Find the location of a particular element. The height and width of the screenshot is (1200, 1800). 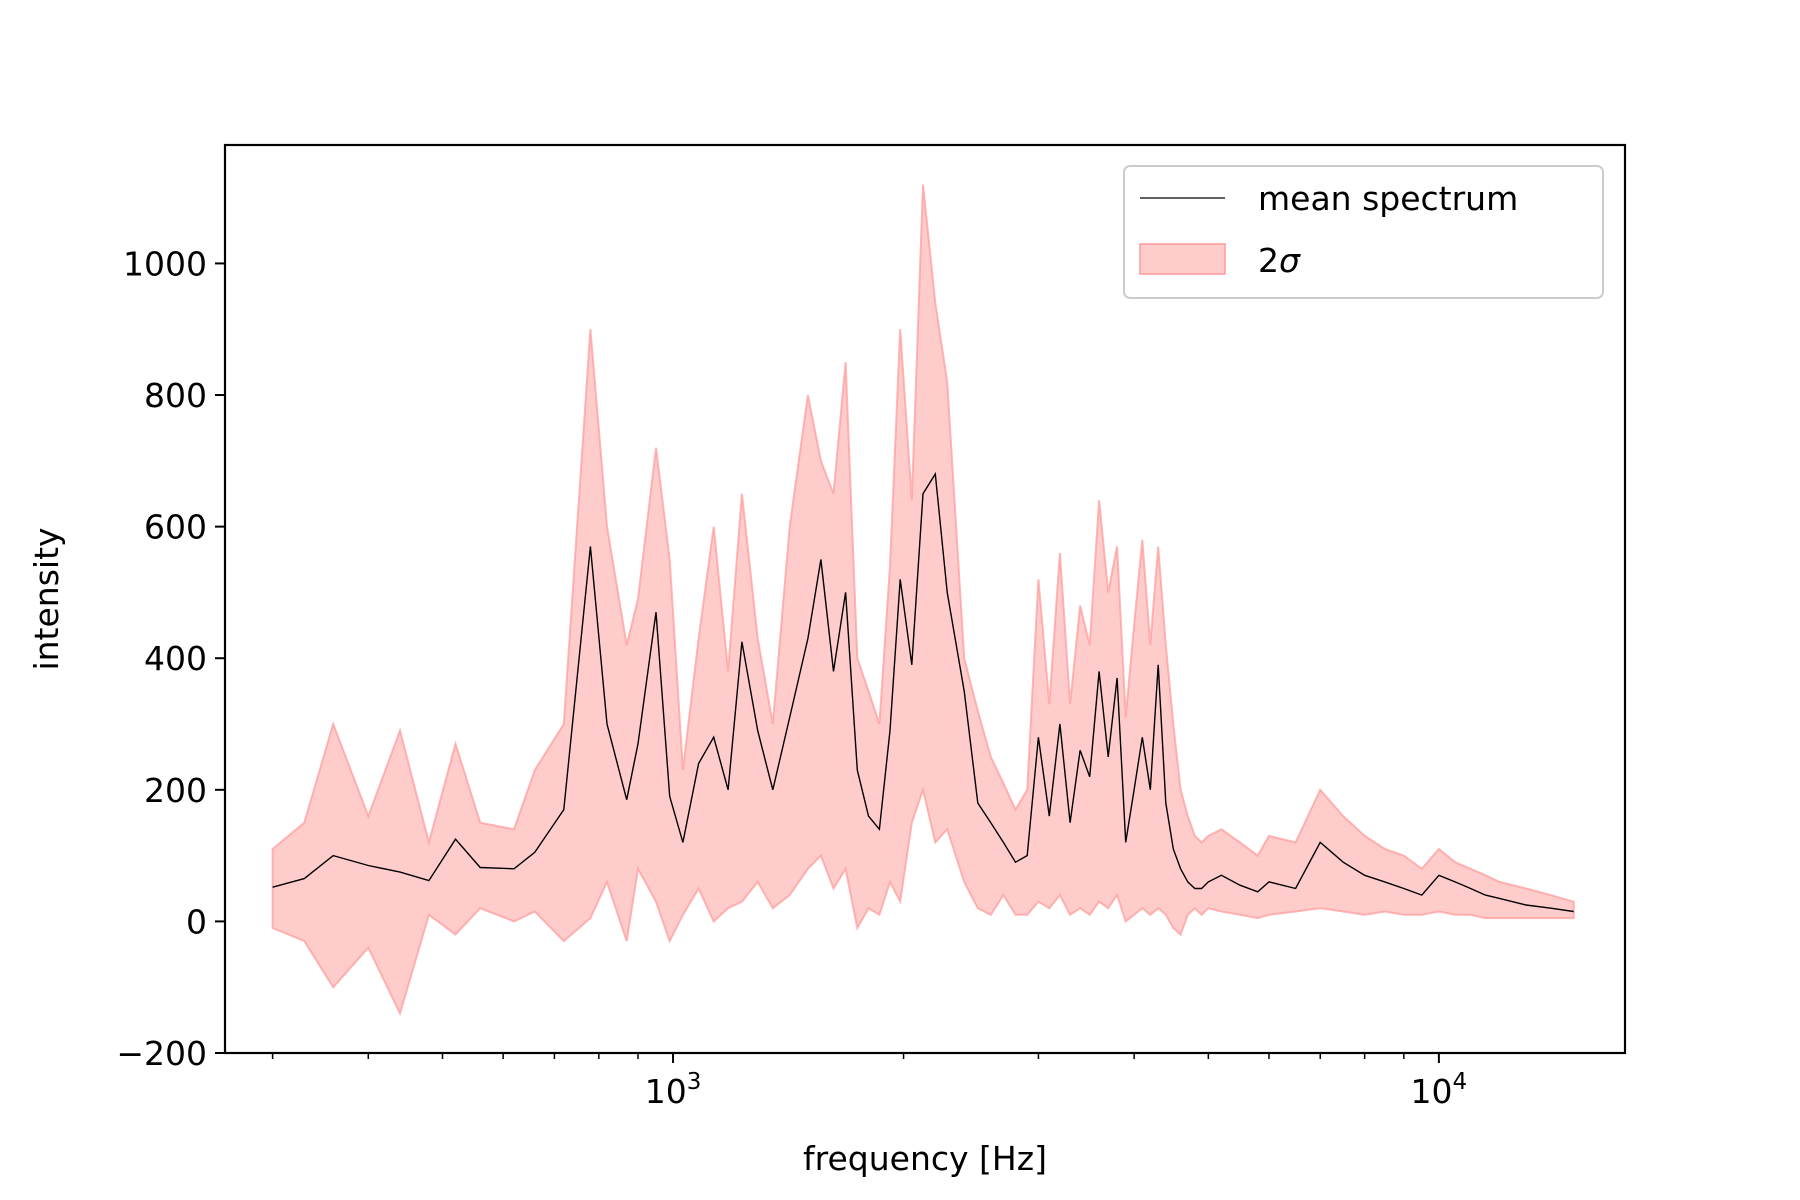

legend-label-mean: mean spectrum is located at coordinates (1388, 198).